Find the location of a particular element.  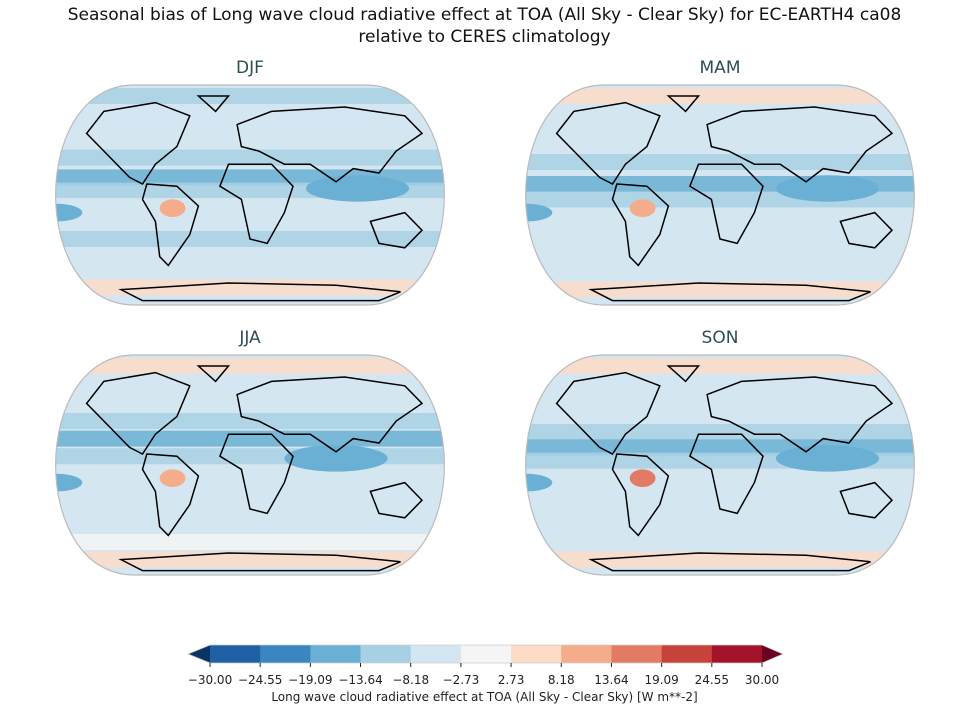

panel-title-son: SON is located at coordinates (720, 338).